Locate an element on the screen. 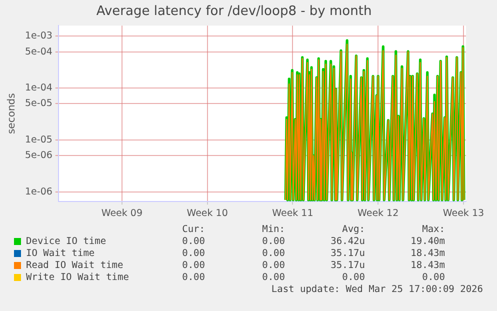 The height and width of the screenshot is (311, 497). y-tick-label: 5e-05 is located at coordinates (38, 104).